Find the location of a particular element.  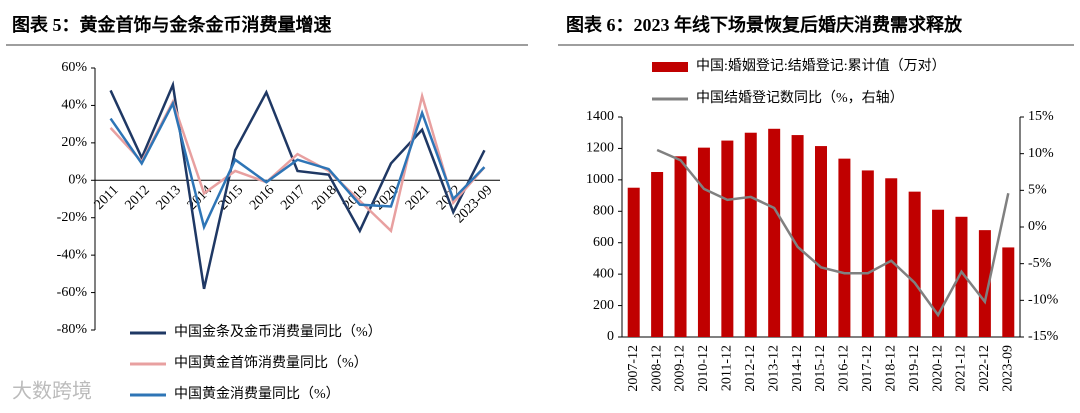

x-tick-label: 2015 is located at coordinates (231, 198).